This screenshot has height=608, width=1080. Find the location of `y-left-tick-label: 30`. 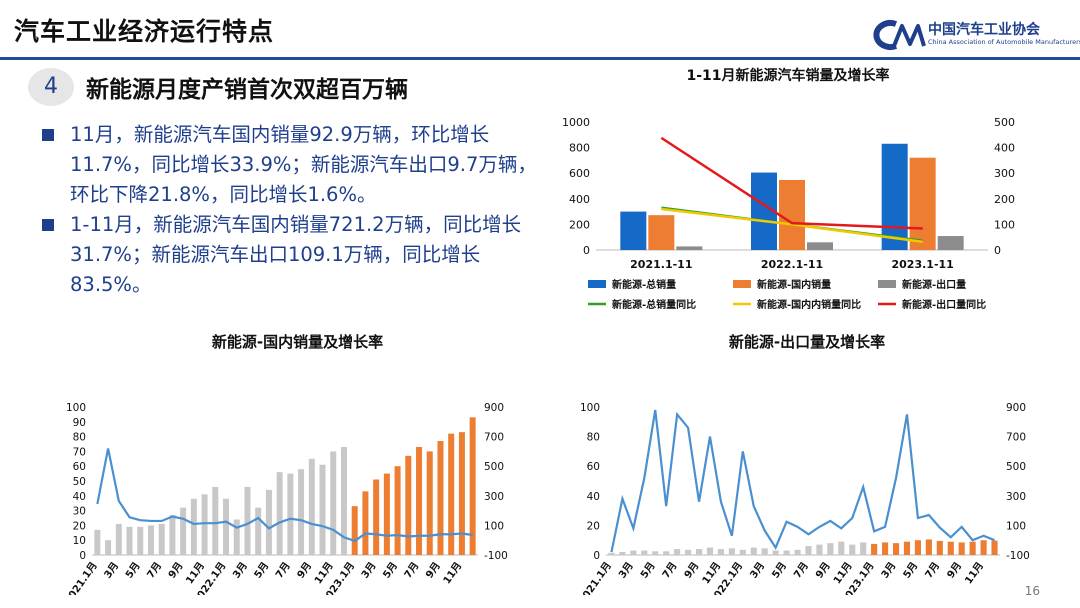

y-left-tick-label: 30 is located at coordinates (79, 512).